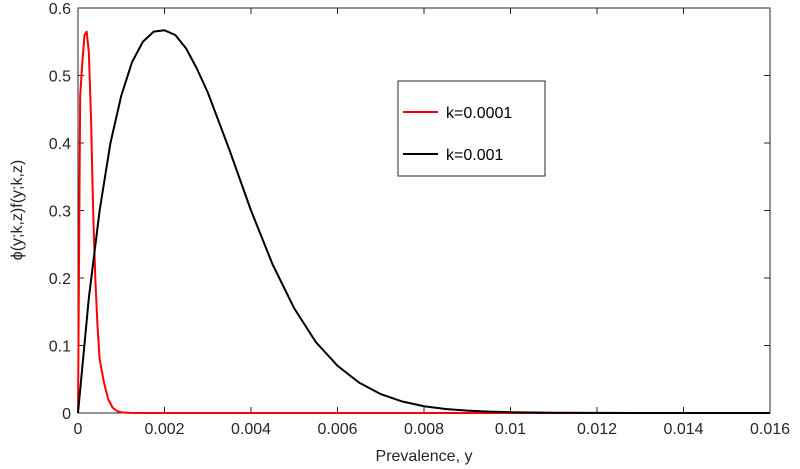  I want to click on x-tick-label: 0.008, so click(424, 429).